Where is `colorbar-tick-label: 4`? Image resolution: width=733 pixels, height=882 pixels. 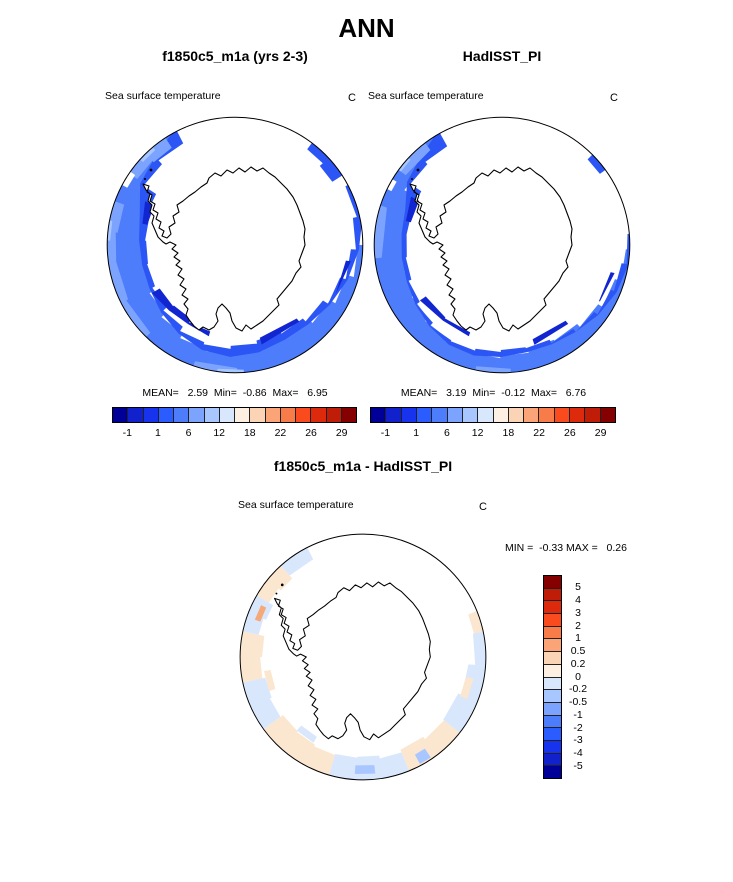
colorbar-tick-label: 4 is located at coordinates (578, 600).